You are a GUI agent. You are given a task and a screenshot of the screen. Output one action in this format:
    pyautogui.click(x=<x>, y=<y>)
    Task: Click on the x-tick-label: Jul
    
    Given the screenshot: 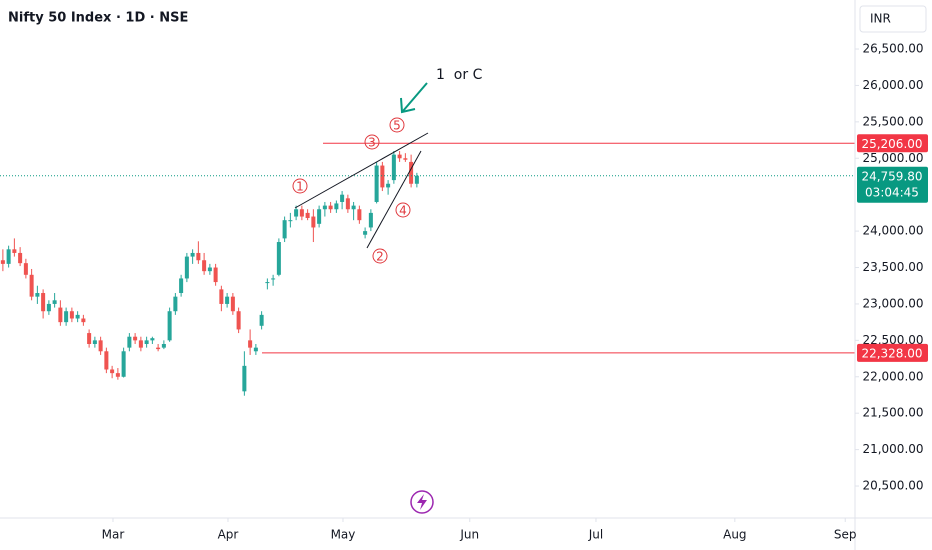 What is the action you would take?
    pyautogui.click(x=595, y=535)
    